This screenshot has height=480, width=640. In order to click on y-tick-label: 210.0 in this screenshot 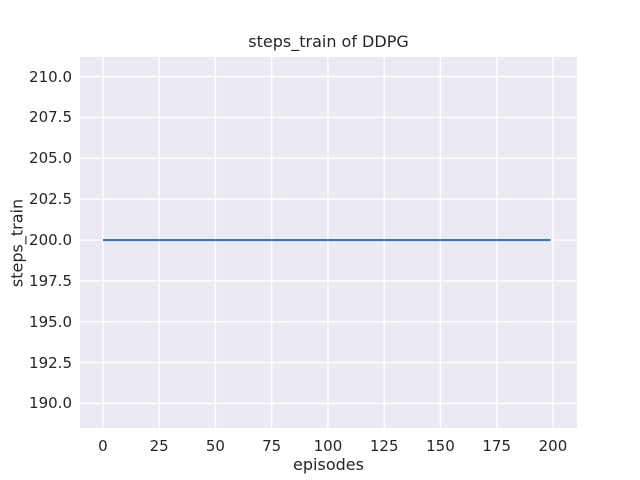, I will do `click(50, 76)`.